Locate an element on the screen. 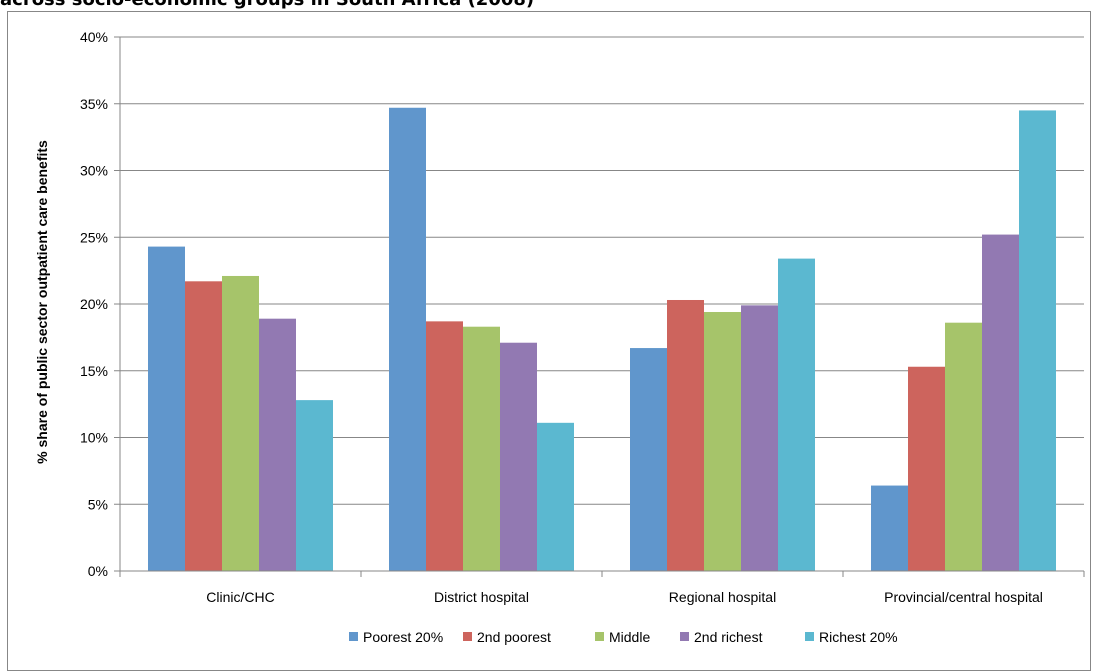 The height and width of the screenshot is (671, 1100). y-tick-label: 5% is located at coordinates (98, 504).